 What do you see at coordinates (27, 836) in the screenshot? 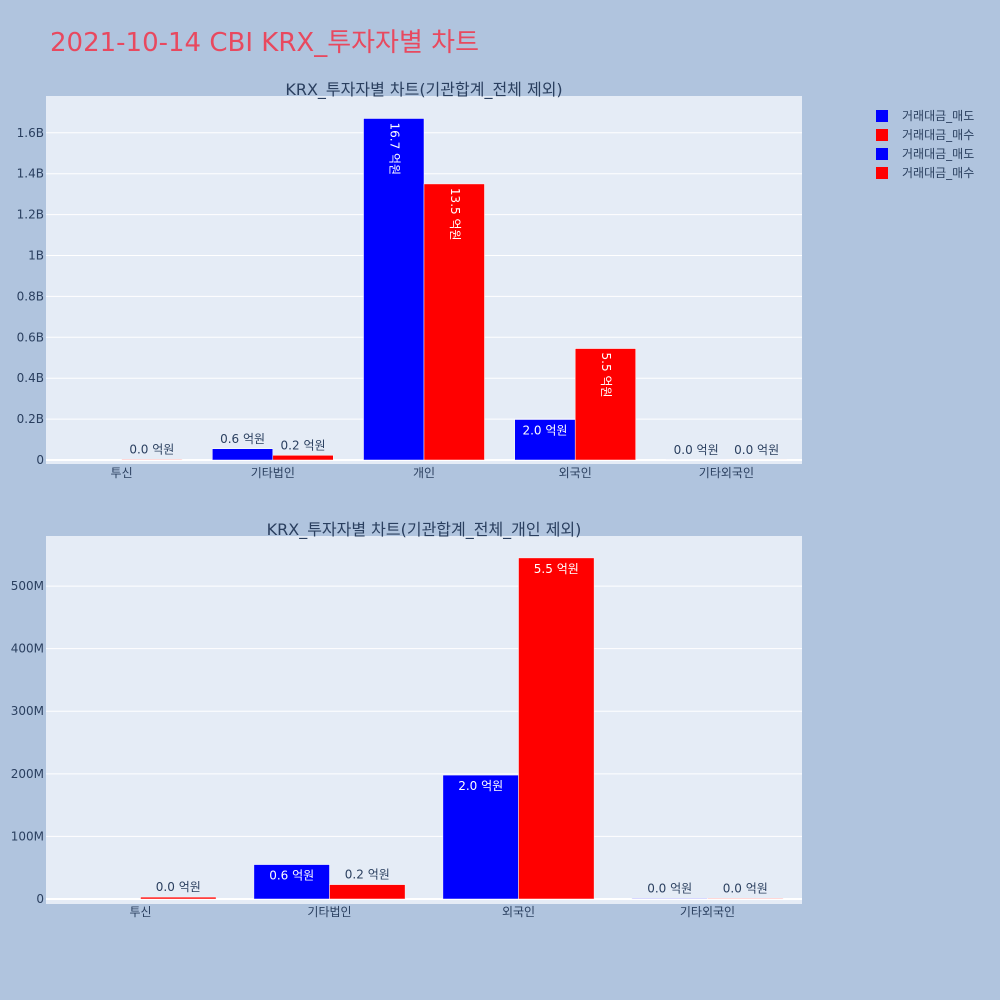
I see `y-tick-label: 100M` at bounding box center [27, 836].